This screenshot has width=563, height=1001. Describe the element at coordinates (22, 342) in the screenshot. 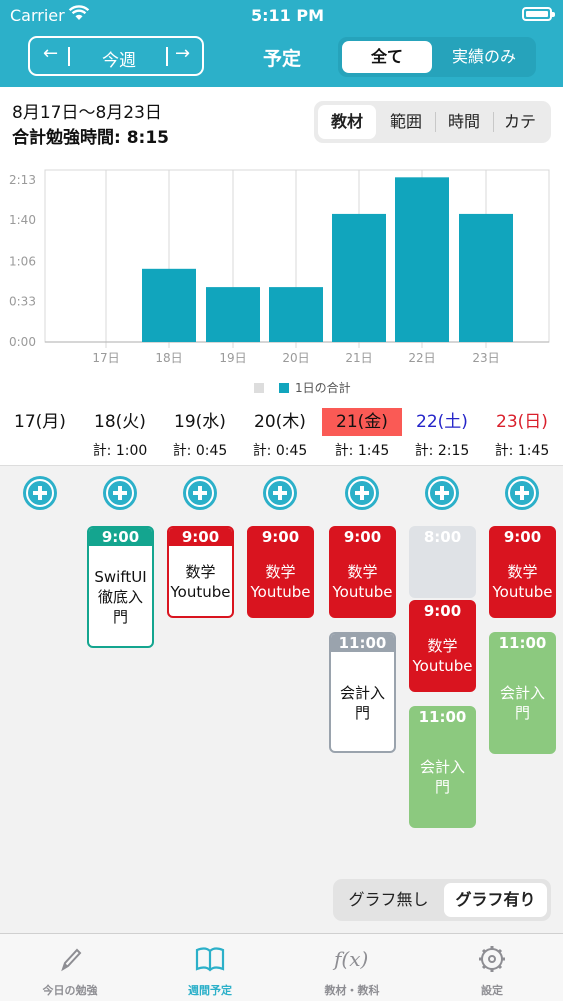

I see `y-tick-label: 0:00` at that location.